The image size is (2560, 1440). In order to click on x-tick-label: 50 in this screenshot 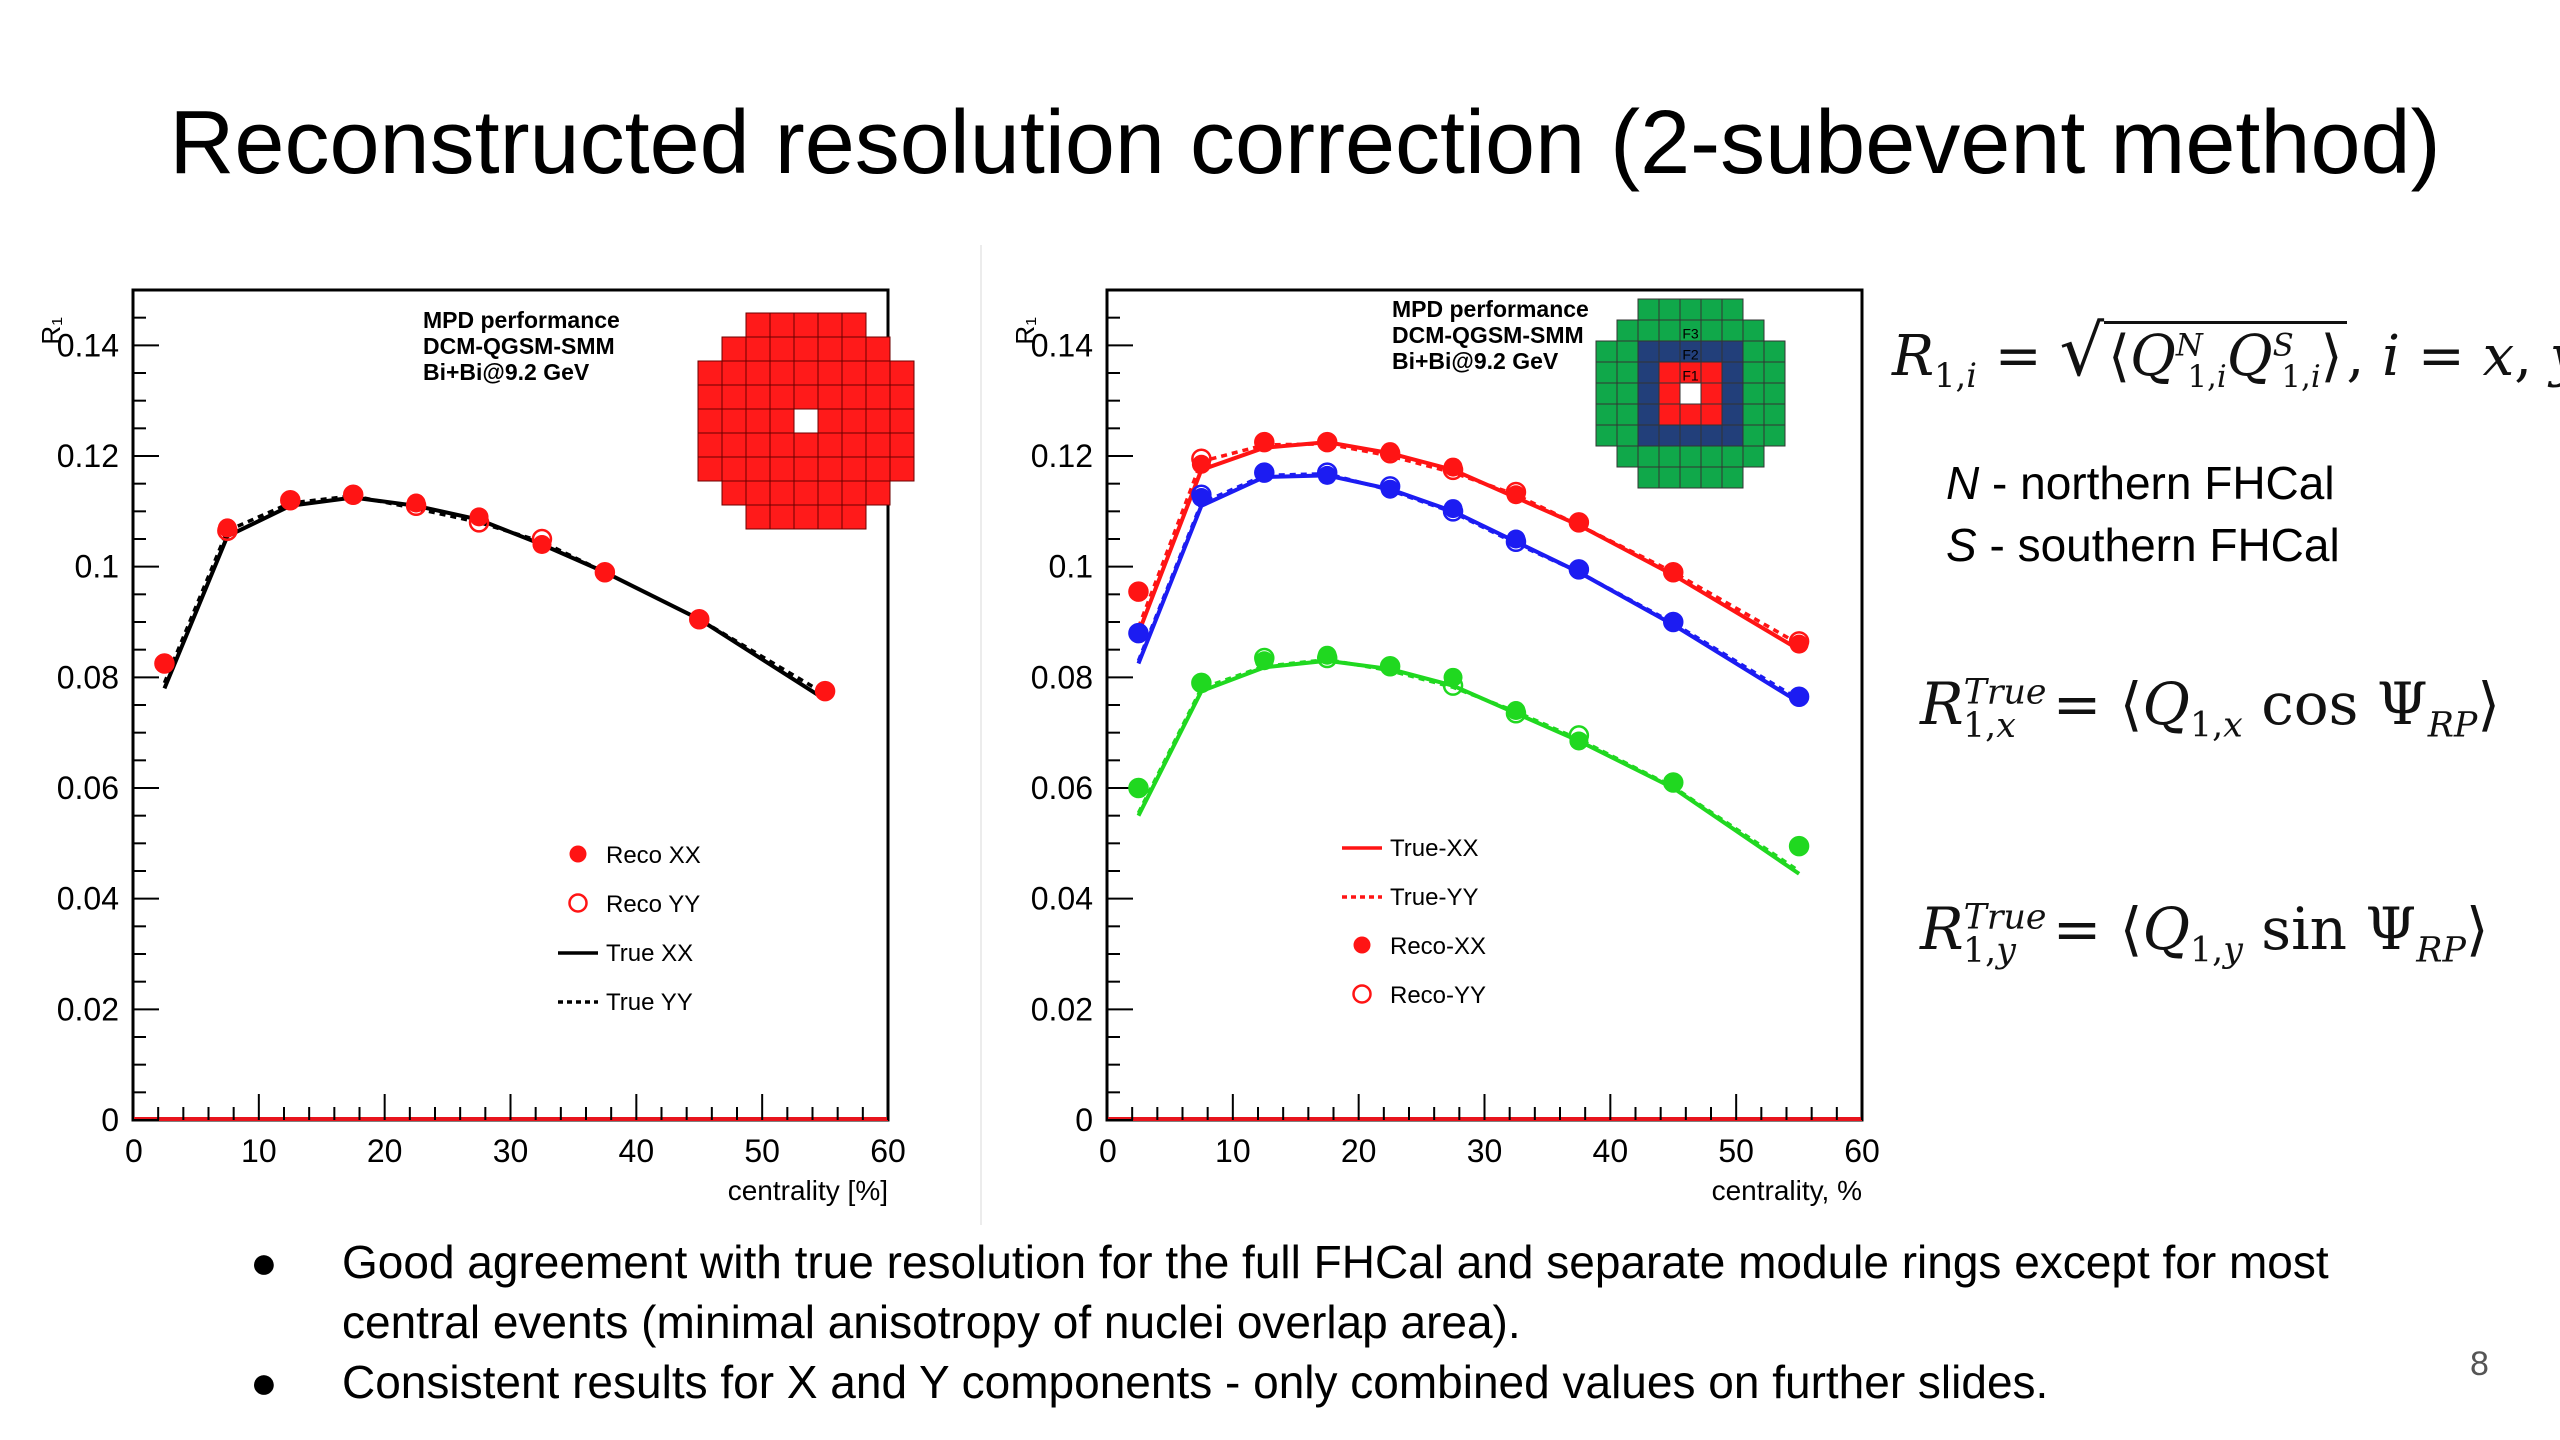, I will do `click(762, 1151)`.